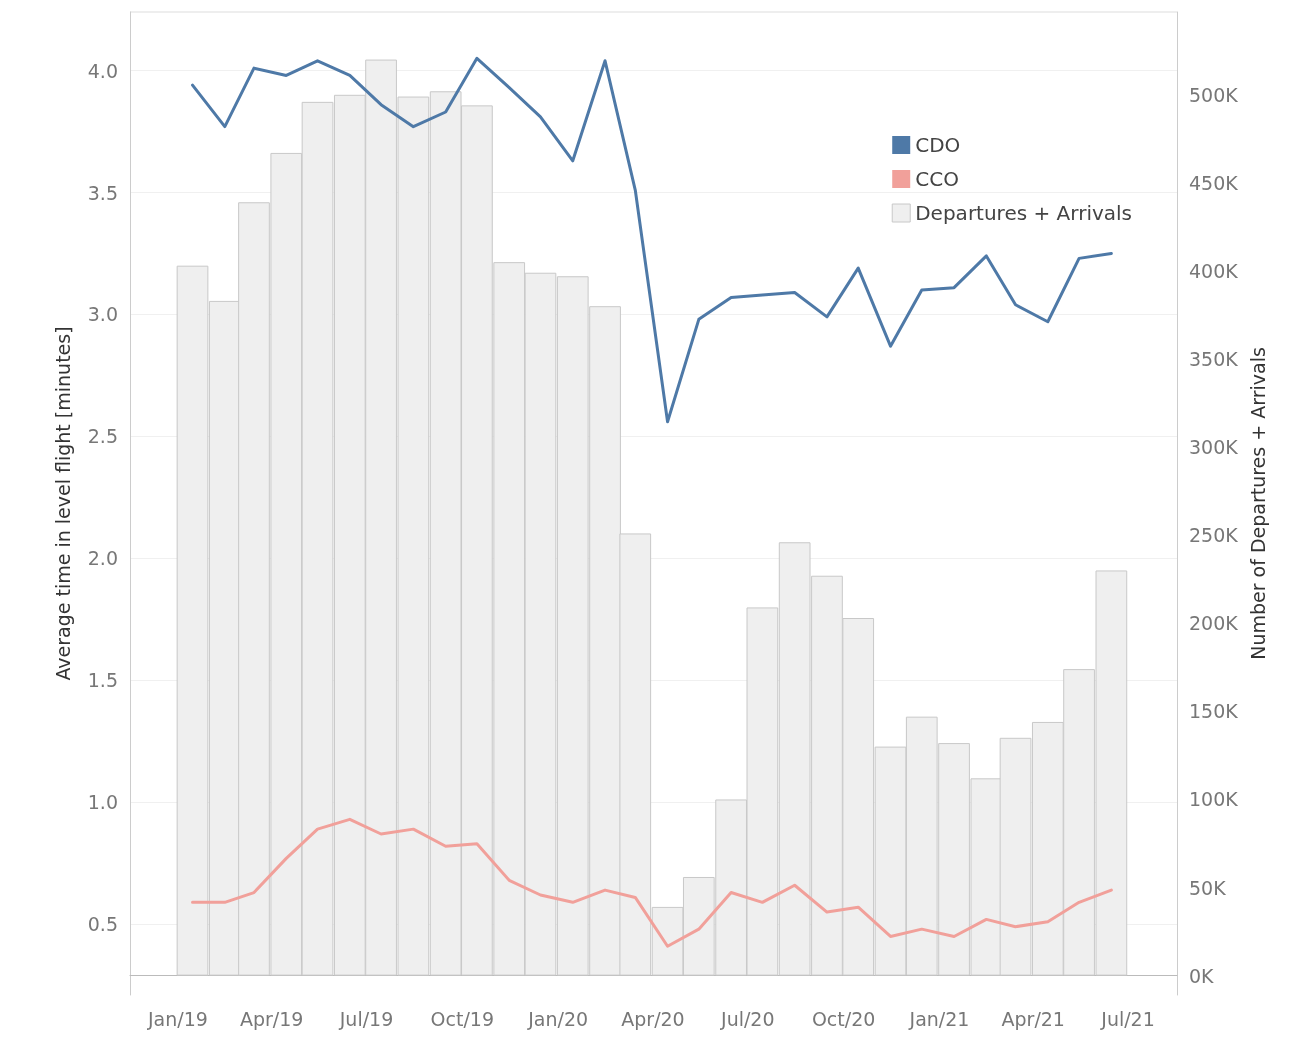 The width and height of the screenshot is (1295, 1037). I want to click on y-axis-title: Average time in level flight [minutes], so click(62, 503).